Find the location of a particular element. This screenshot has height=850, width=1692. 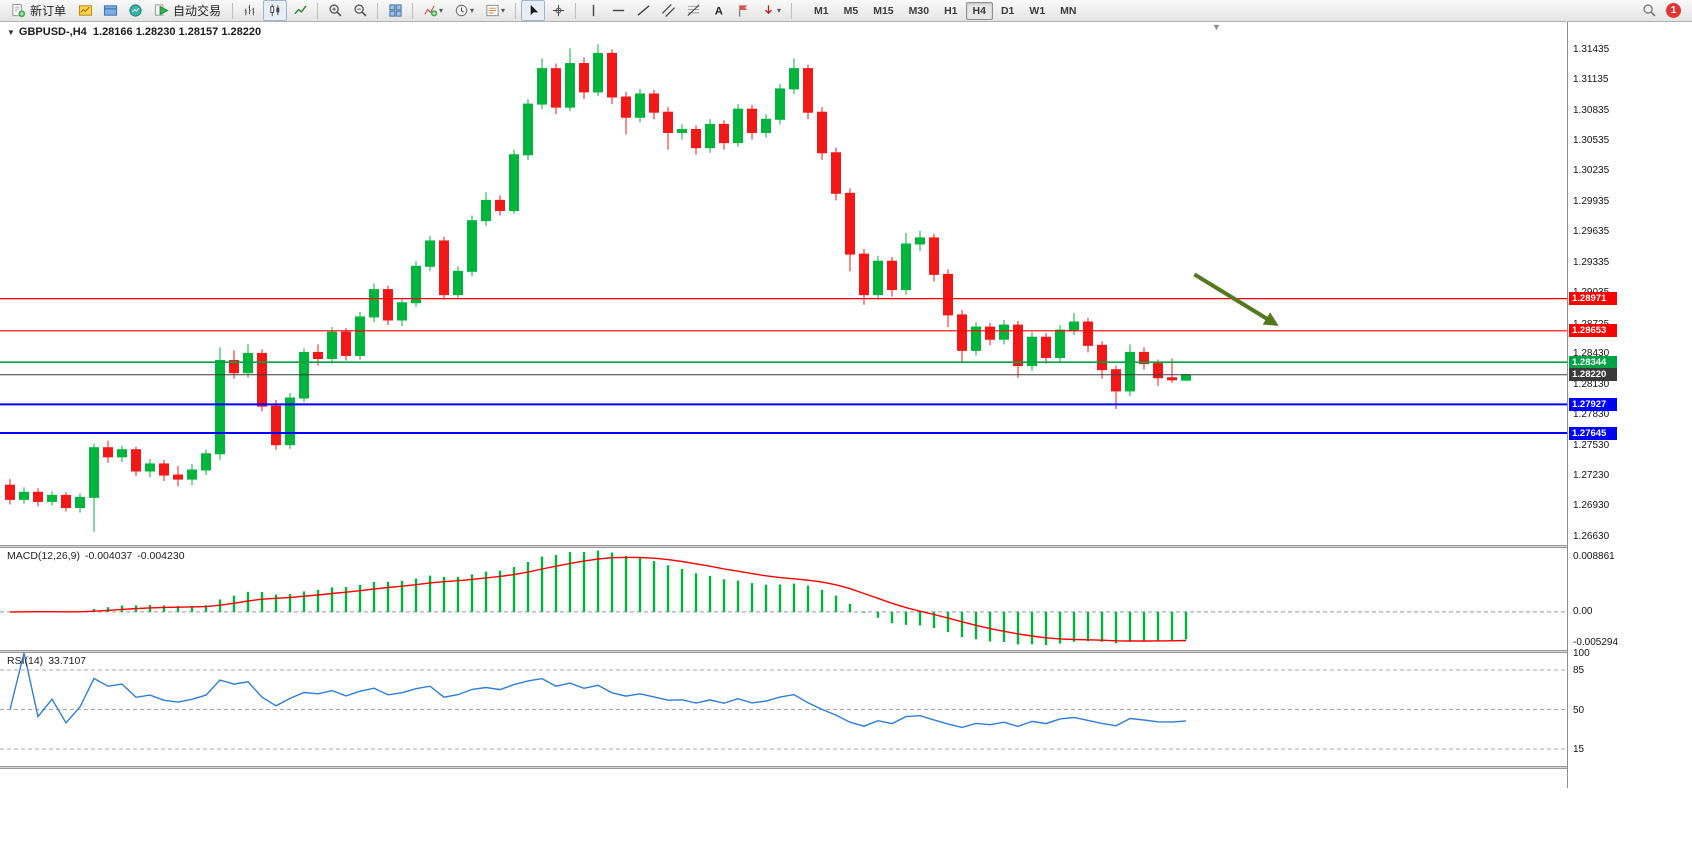

vertical-line-button is located at coordinates (593, 10).